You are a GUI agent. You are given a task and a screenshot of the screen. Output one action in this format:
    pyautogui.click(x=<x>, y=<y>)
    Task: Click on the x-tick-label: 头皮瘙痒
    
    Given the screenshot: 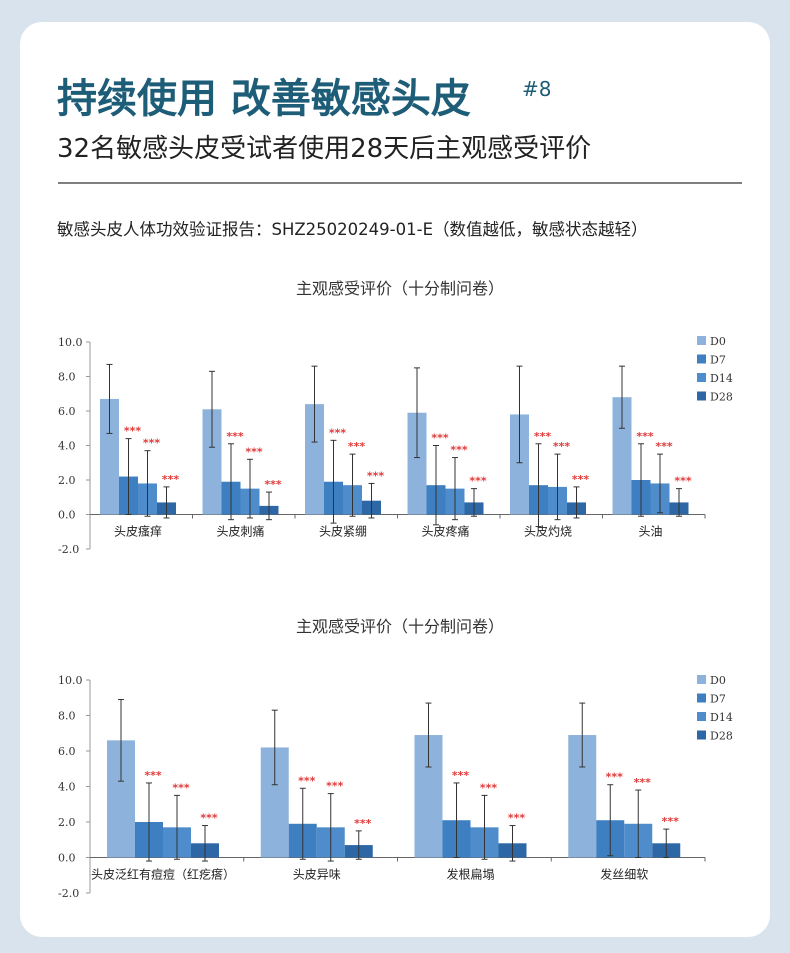 What is the action you would take?
    pyautogui.click(x=138, y=531)
    